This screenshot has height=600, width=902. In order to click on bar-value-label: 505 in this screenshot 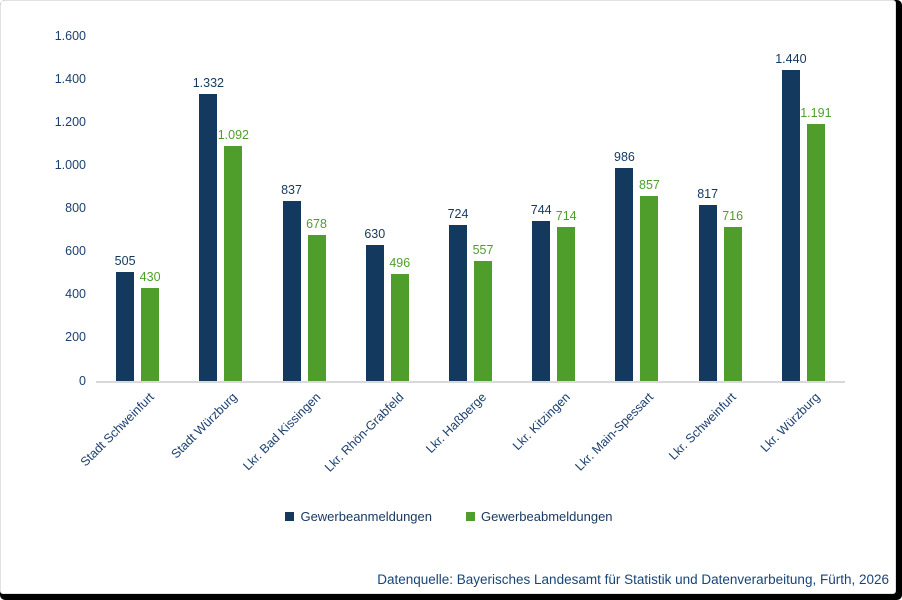, I will do `click(125, 261)`.